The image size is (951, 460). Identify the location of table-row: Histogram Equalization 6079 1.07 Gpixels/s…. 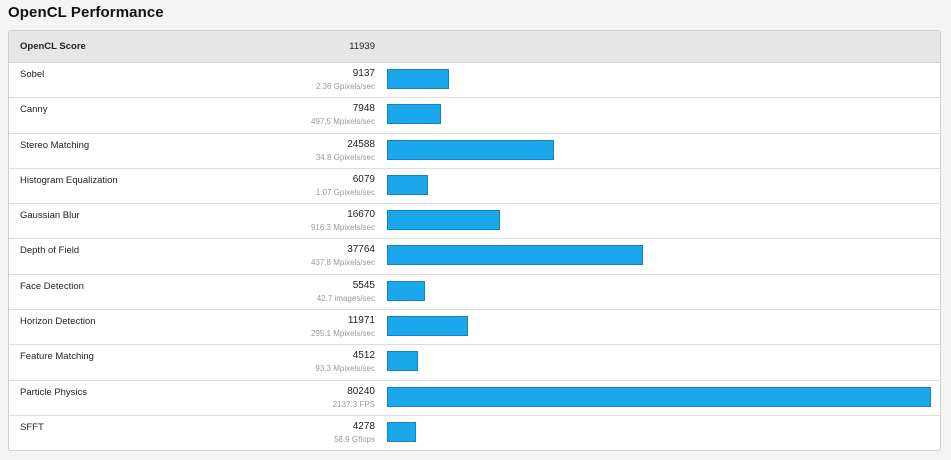
(474, 187).